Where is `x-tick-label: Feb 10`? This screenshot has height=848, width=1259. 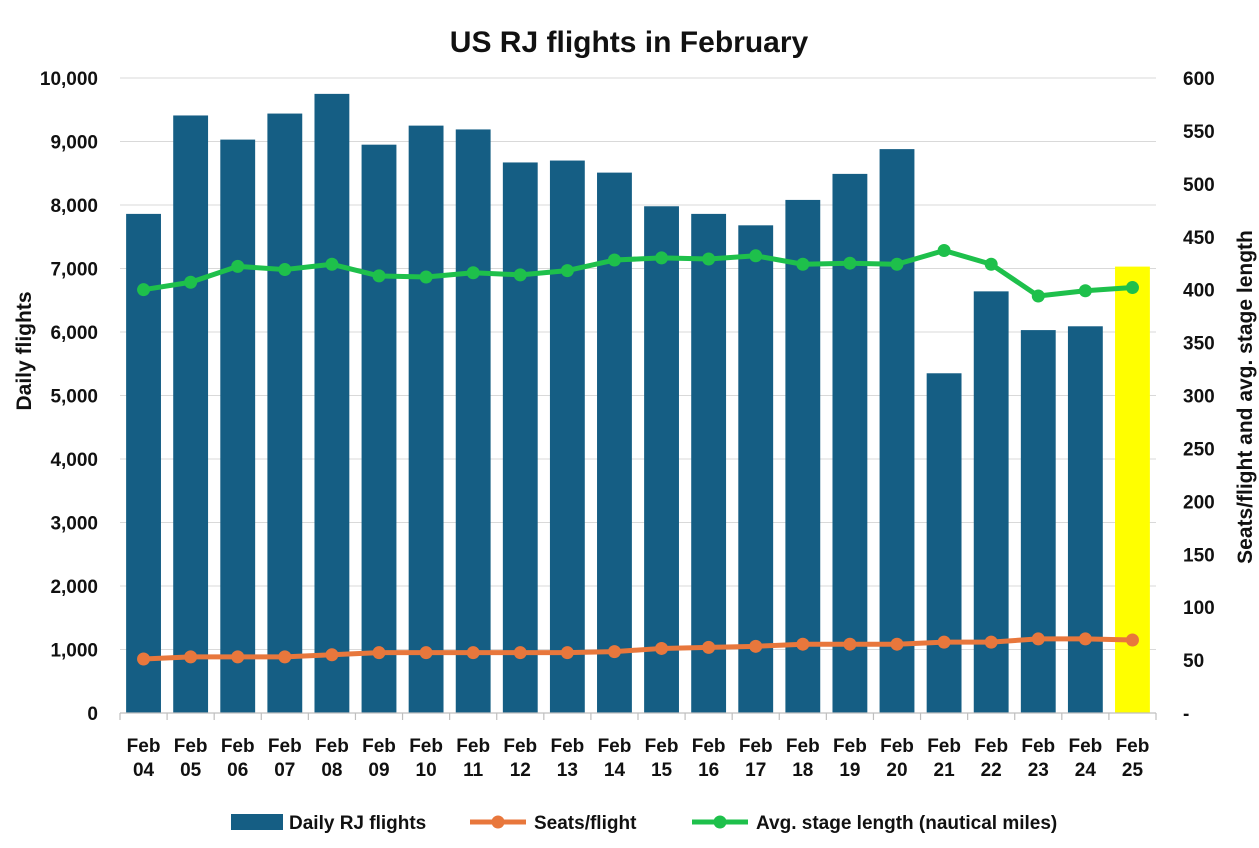 x-tick-label: Feb 10 is located at coordinates (426, 758).